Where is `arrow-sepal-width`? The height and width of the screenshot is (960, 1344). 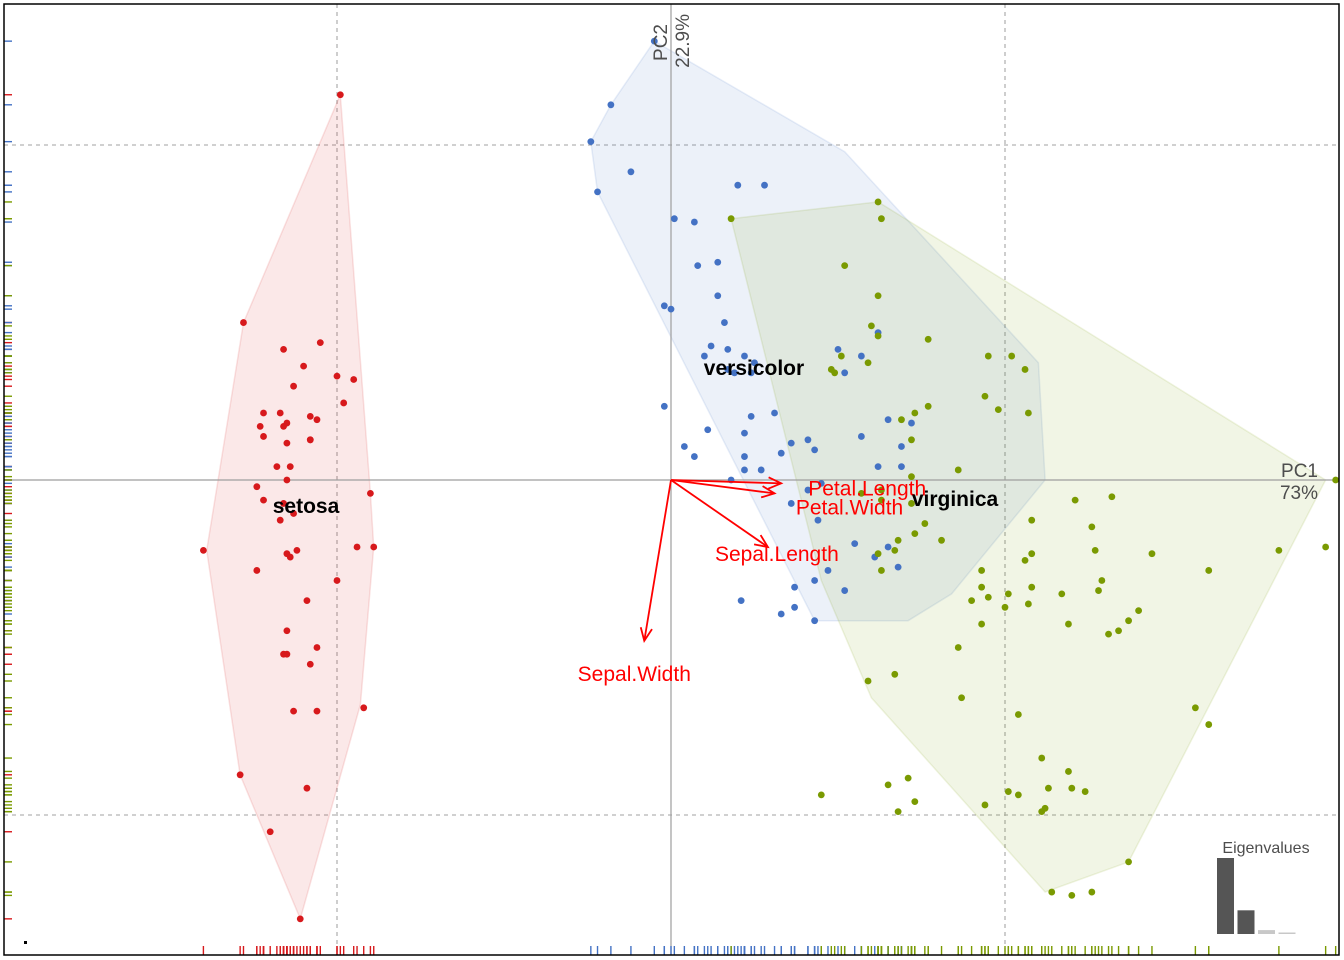
arrow-sepal-width is located at coordinates (657, 560).